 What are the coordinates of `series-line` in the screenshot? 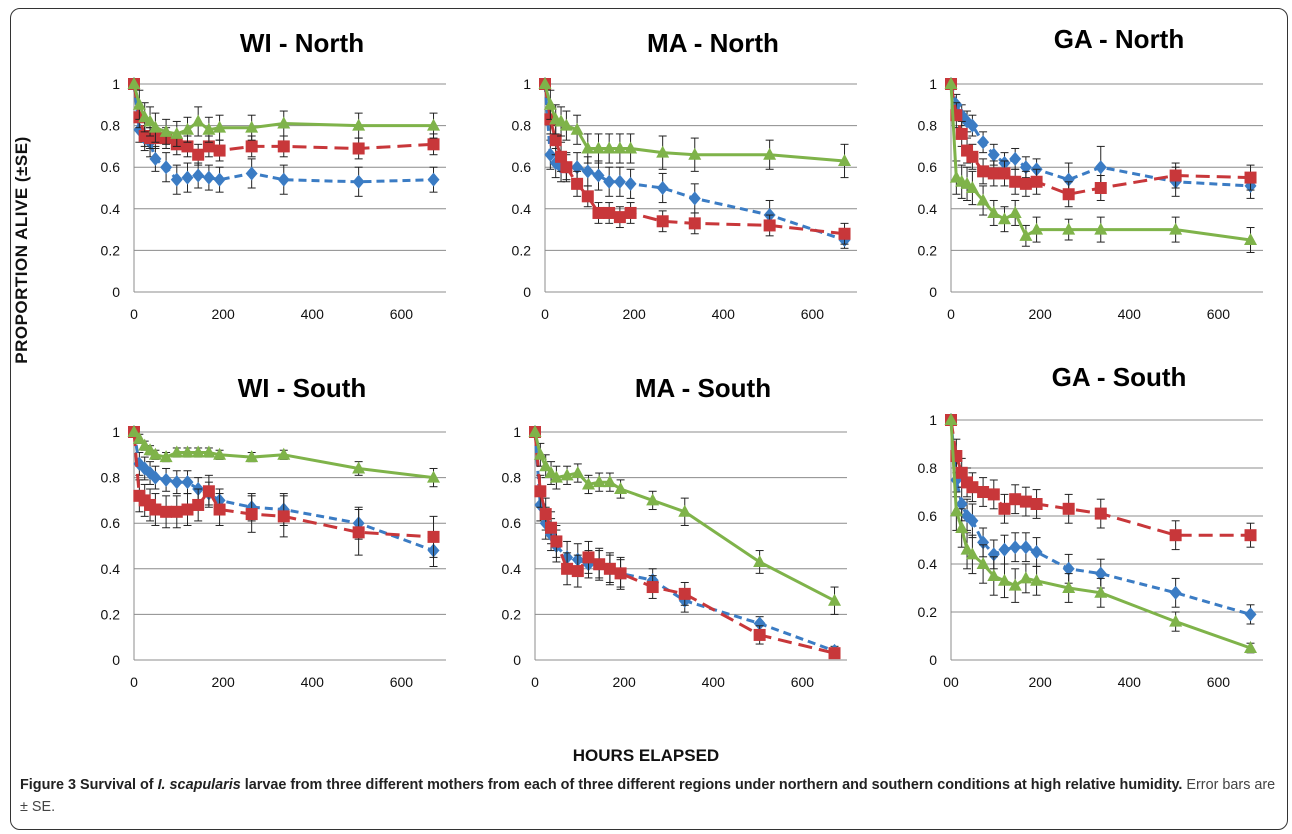 It's located at (684, 543).